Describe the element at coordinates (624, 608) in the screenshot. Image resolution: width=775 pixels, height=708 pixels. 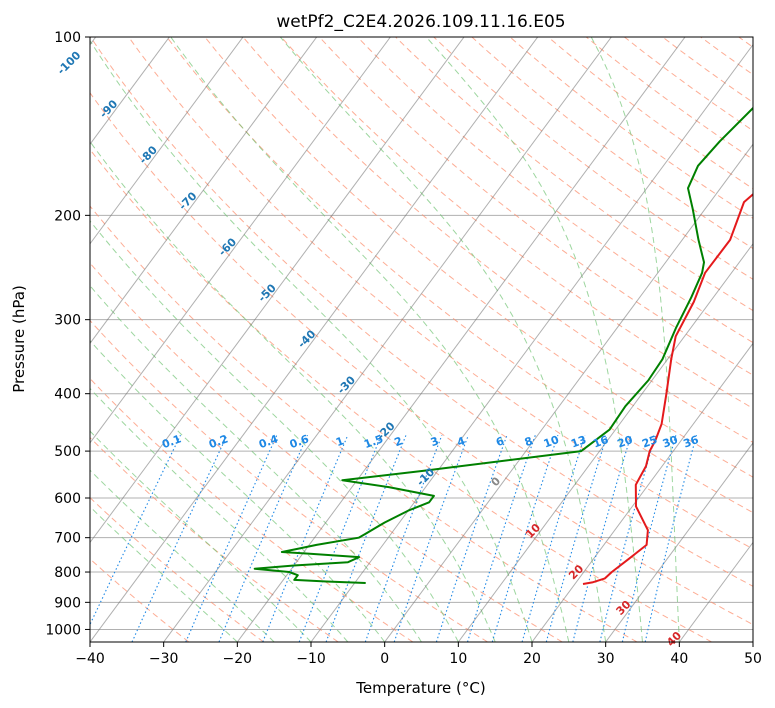
I see `isotherm-label-13: 30` at that location.